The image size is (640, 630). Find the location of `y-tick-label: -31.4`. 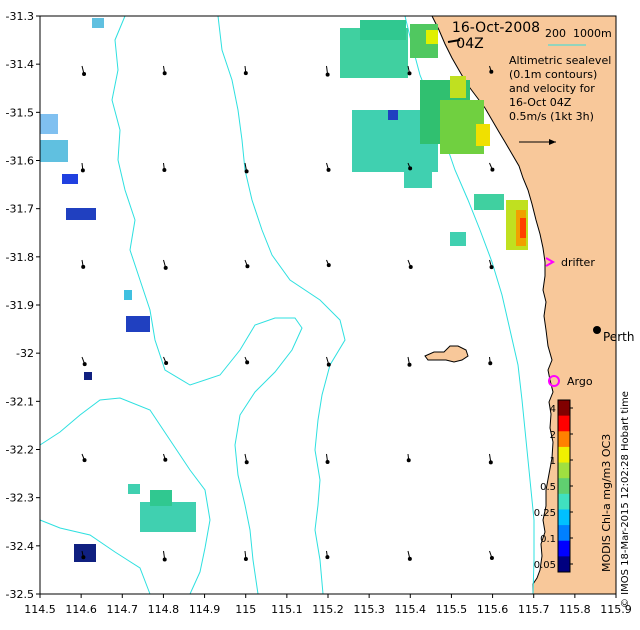

y-tick-label: -31.4 is located at coordinates (20, 64).